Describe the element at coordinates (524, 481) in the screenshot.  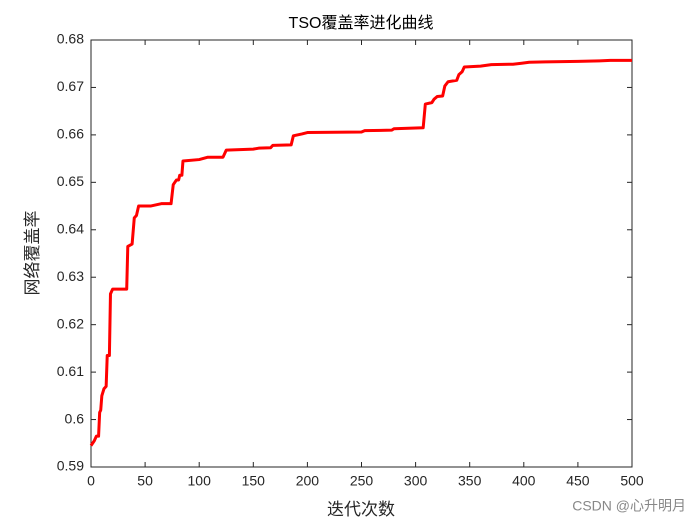
I see `x-tick-label: 400` at that location.